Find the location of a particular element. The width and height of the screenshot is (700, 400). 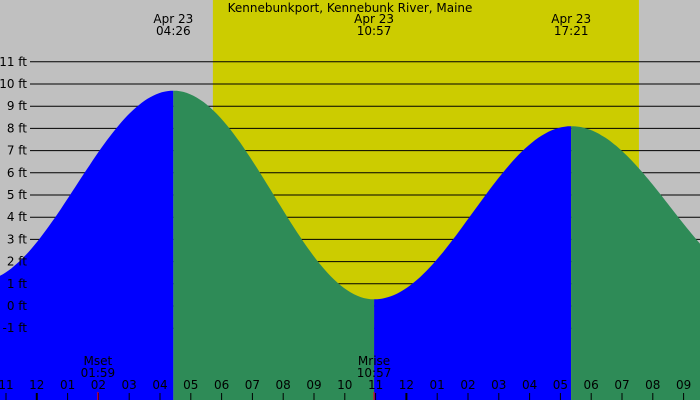

extreme-time-label: 10:57 is located at coordinates (374, 31).